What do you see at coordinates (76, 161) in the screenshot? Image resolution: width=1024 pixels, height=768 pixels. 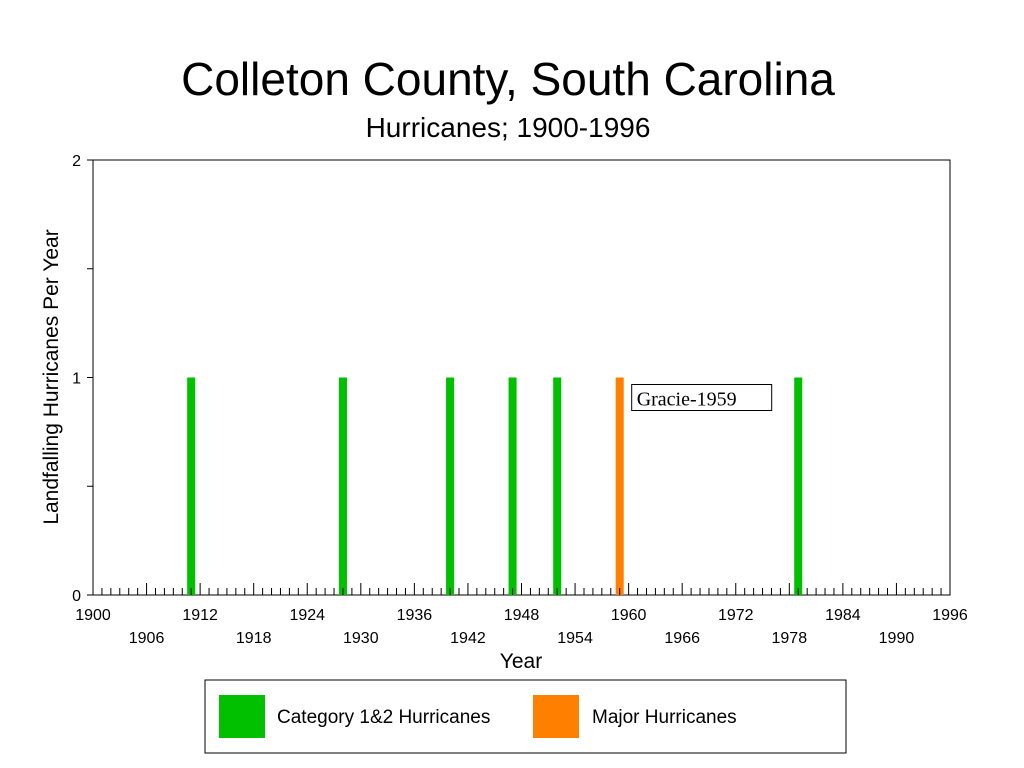 I see `y-tick-label: 2` at bounding box center [76, 161].